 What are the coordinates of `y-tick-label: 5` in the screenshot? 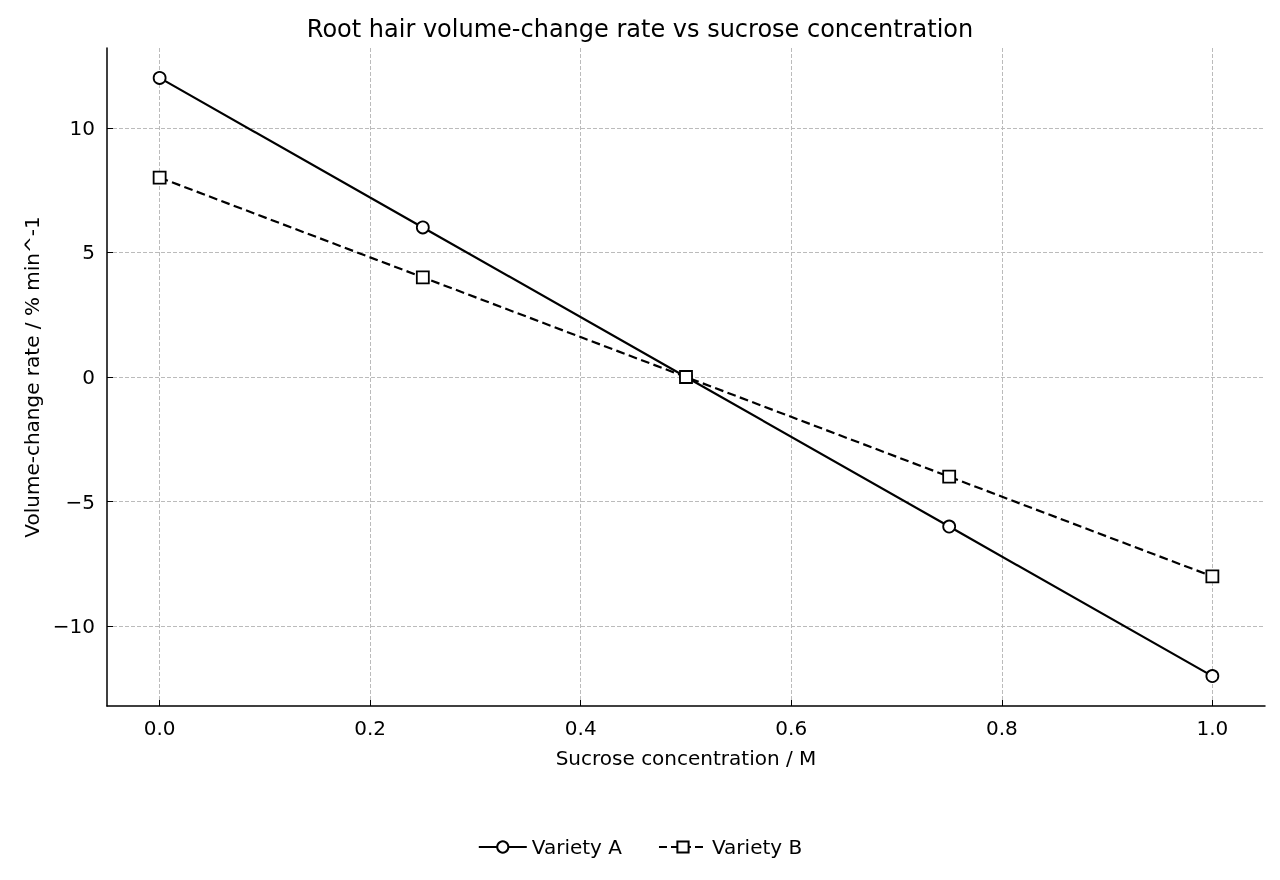 It's located at (88, 252).